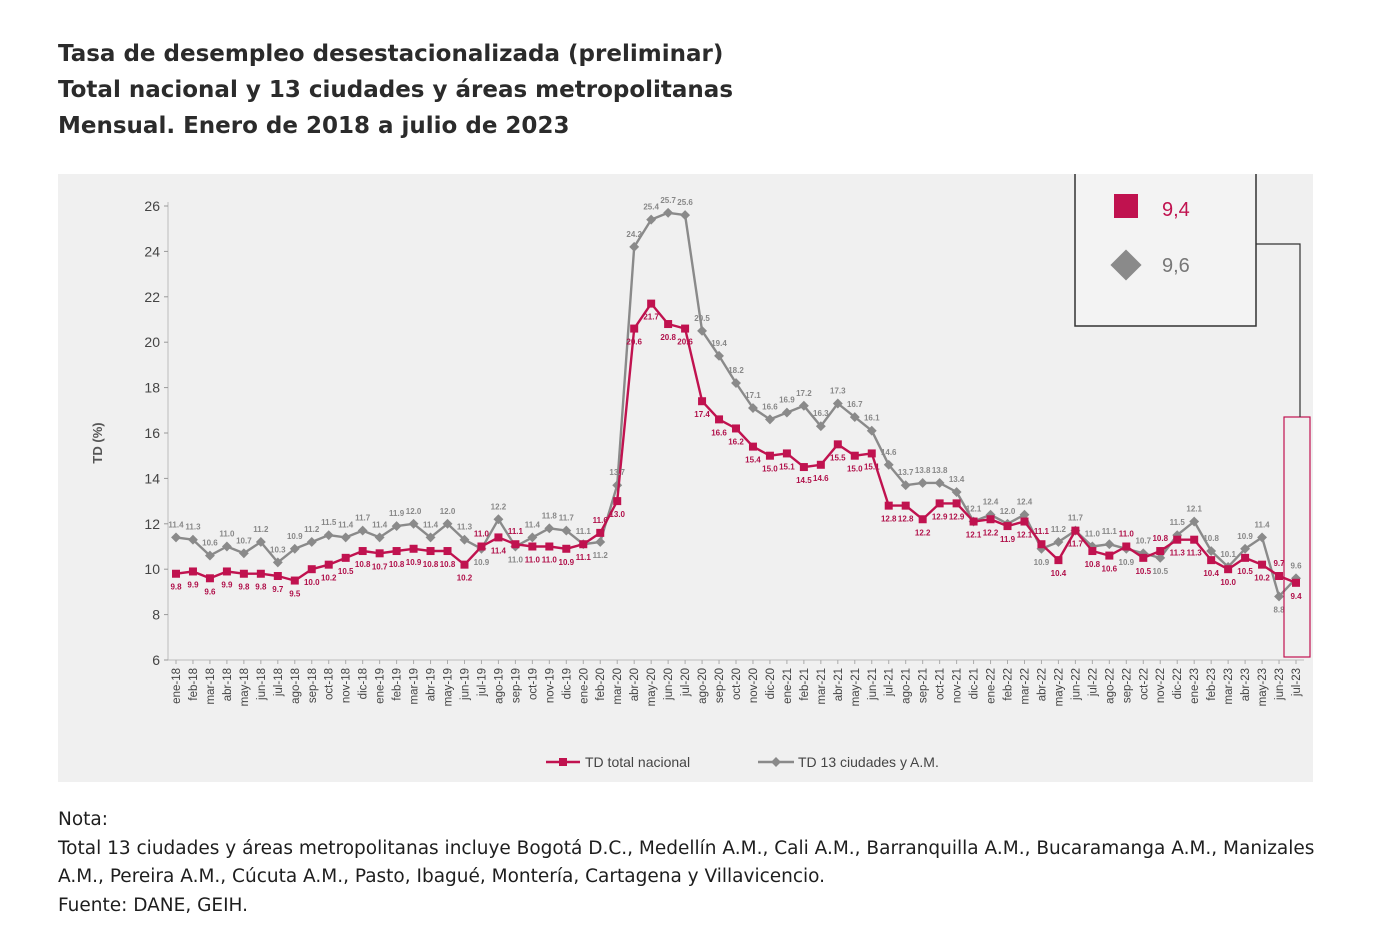 This screenshot has width=1373, height=936. What do you see at coordinates (152, 251) in the screenshot?
I see `y-tick-label: 24` at bounding box center [152, 251].